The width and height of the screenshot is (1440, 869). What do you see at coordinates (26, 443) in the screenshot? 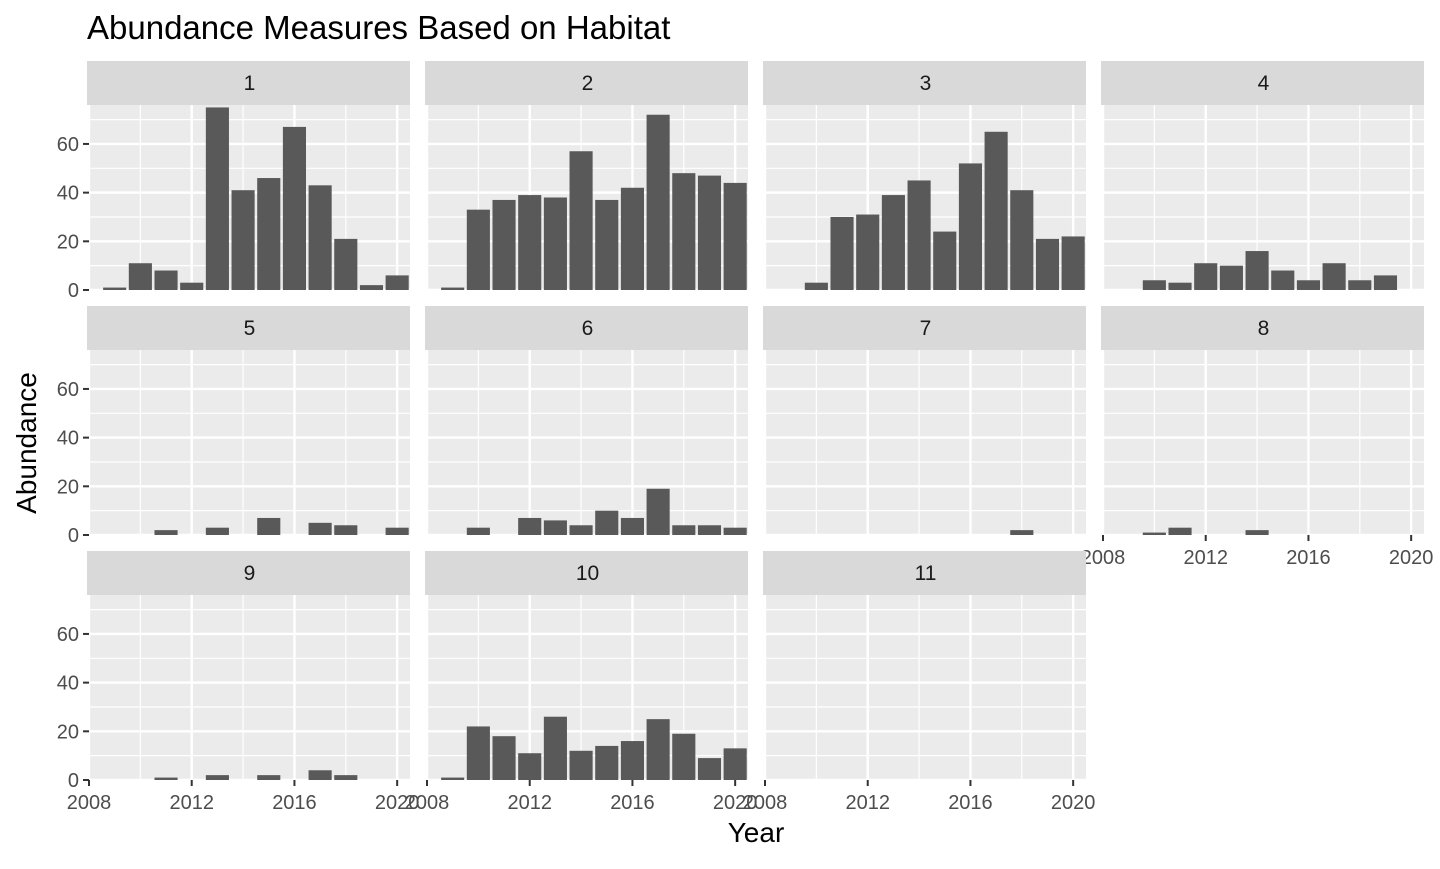
I see `y-axis-title: Abundance` at bounding box center [26, 443].